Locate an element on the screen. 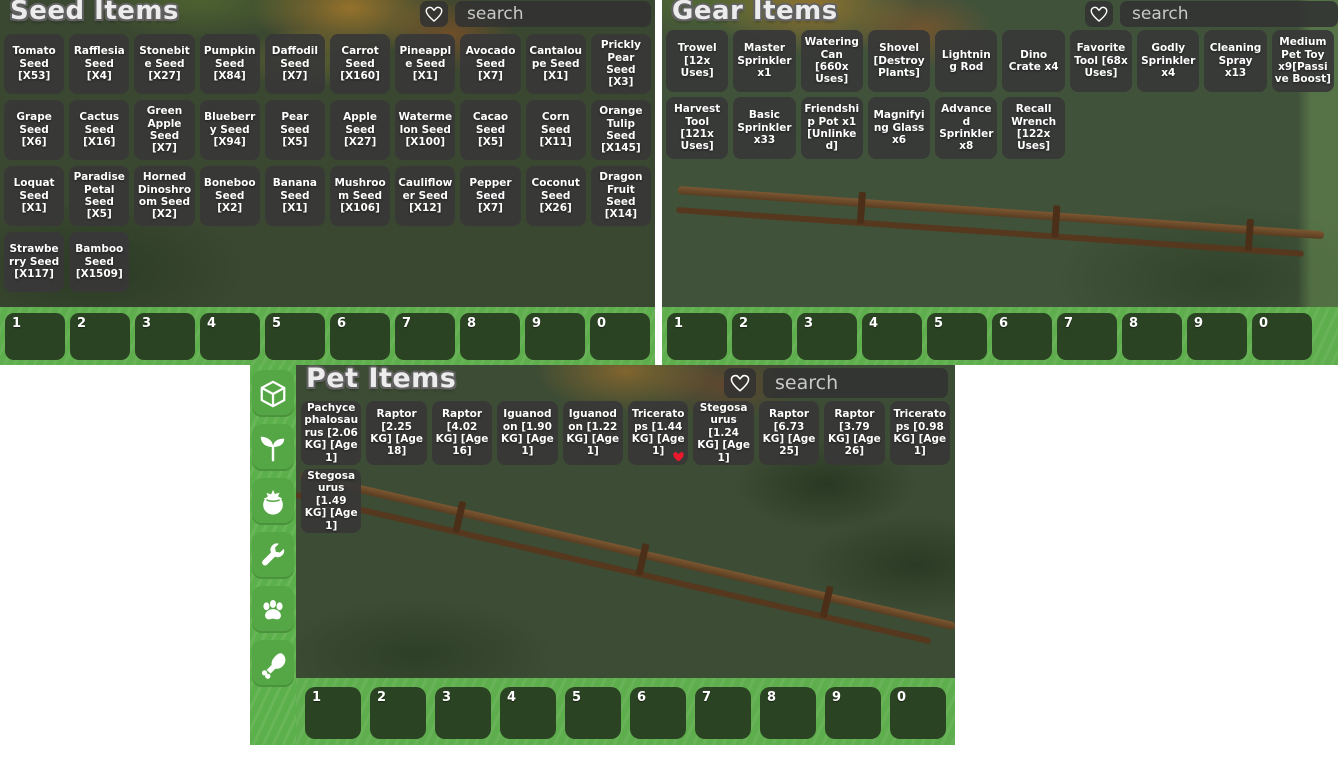 This screenshot has height=779, width=1338. pet-item-tile: Stegosaurus [1.49 KG] [Age 1] is located at coordinates (331, 501).